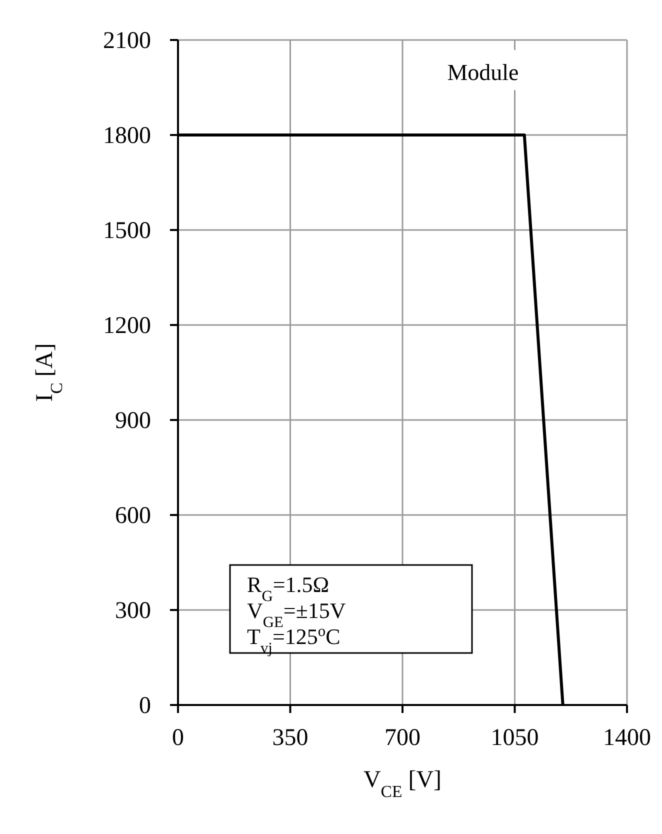  What do you see at coordinates (290, 738) in the screenshot?
I see `x-tick-label: 350` at bounding box center [290, 738].